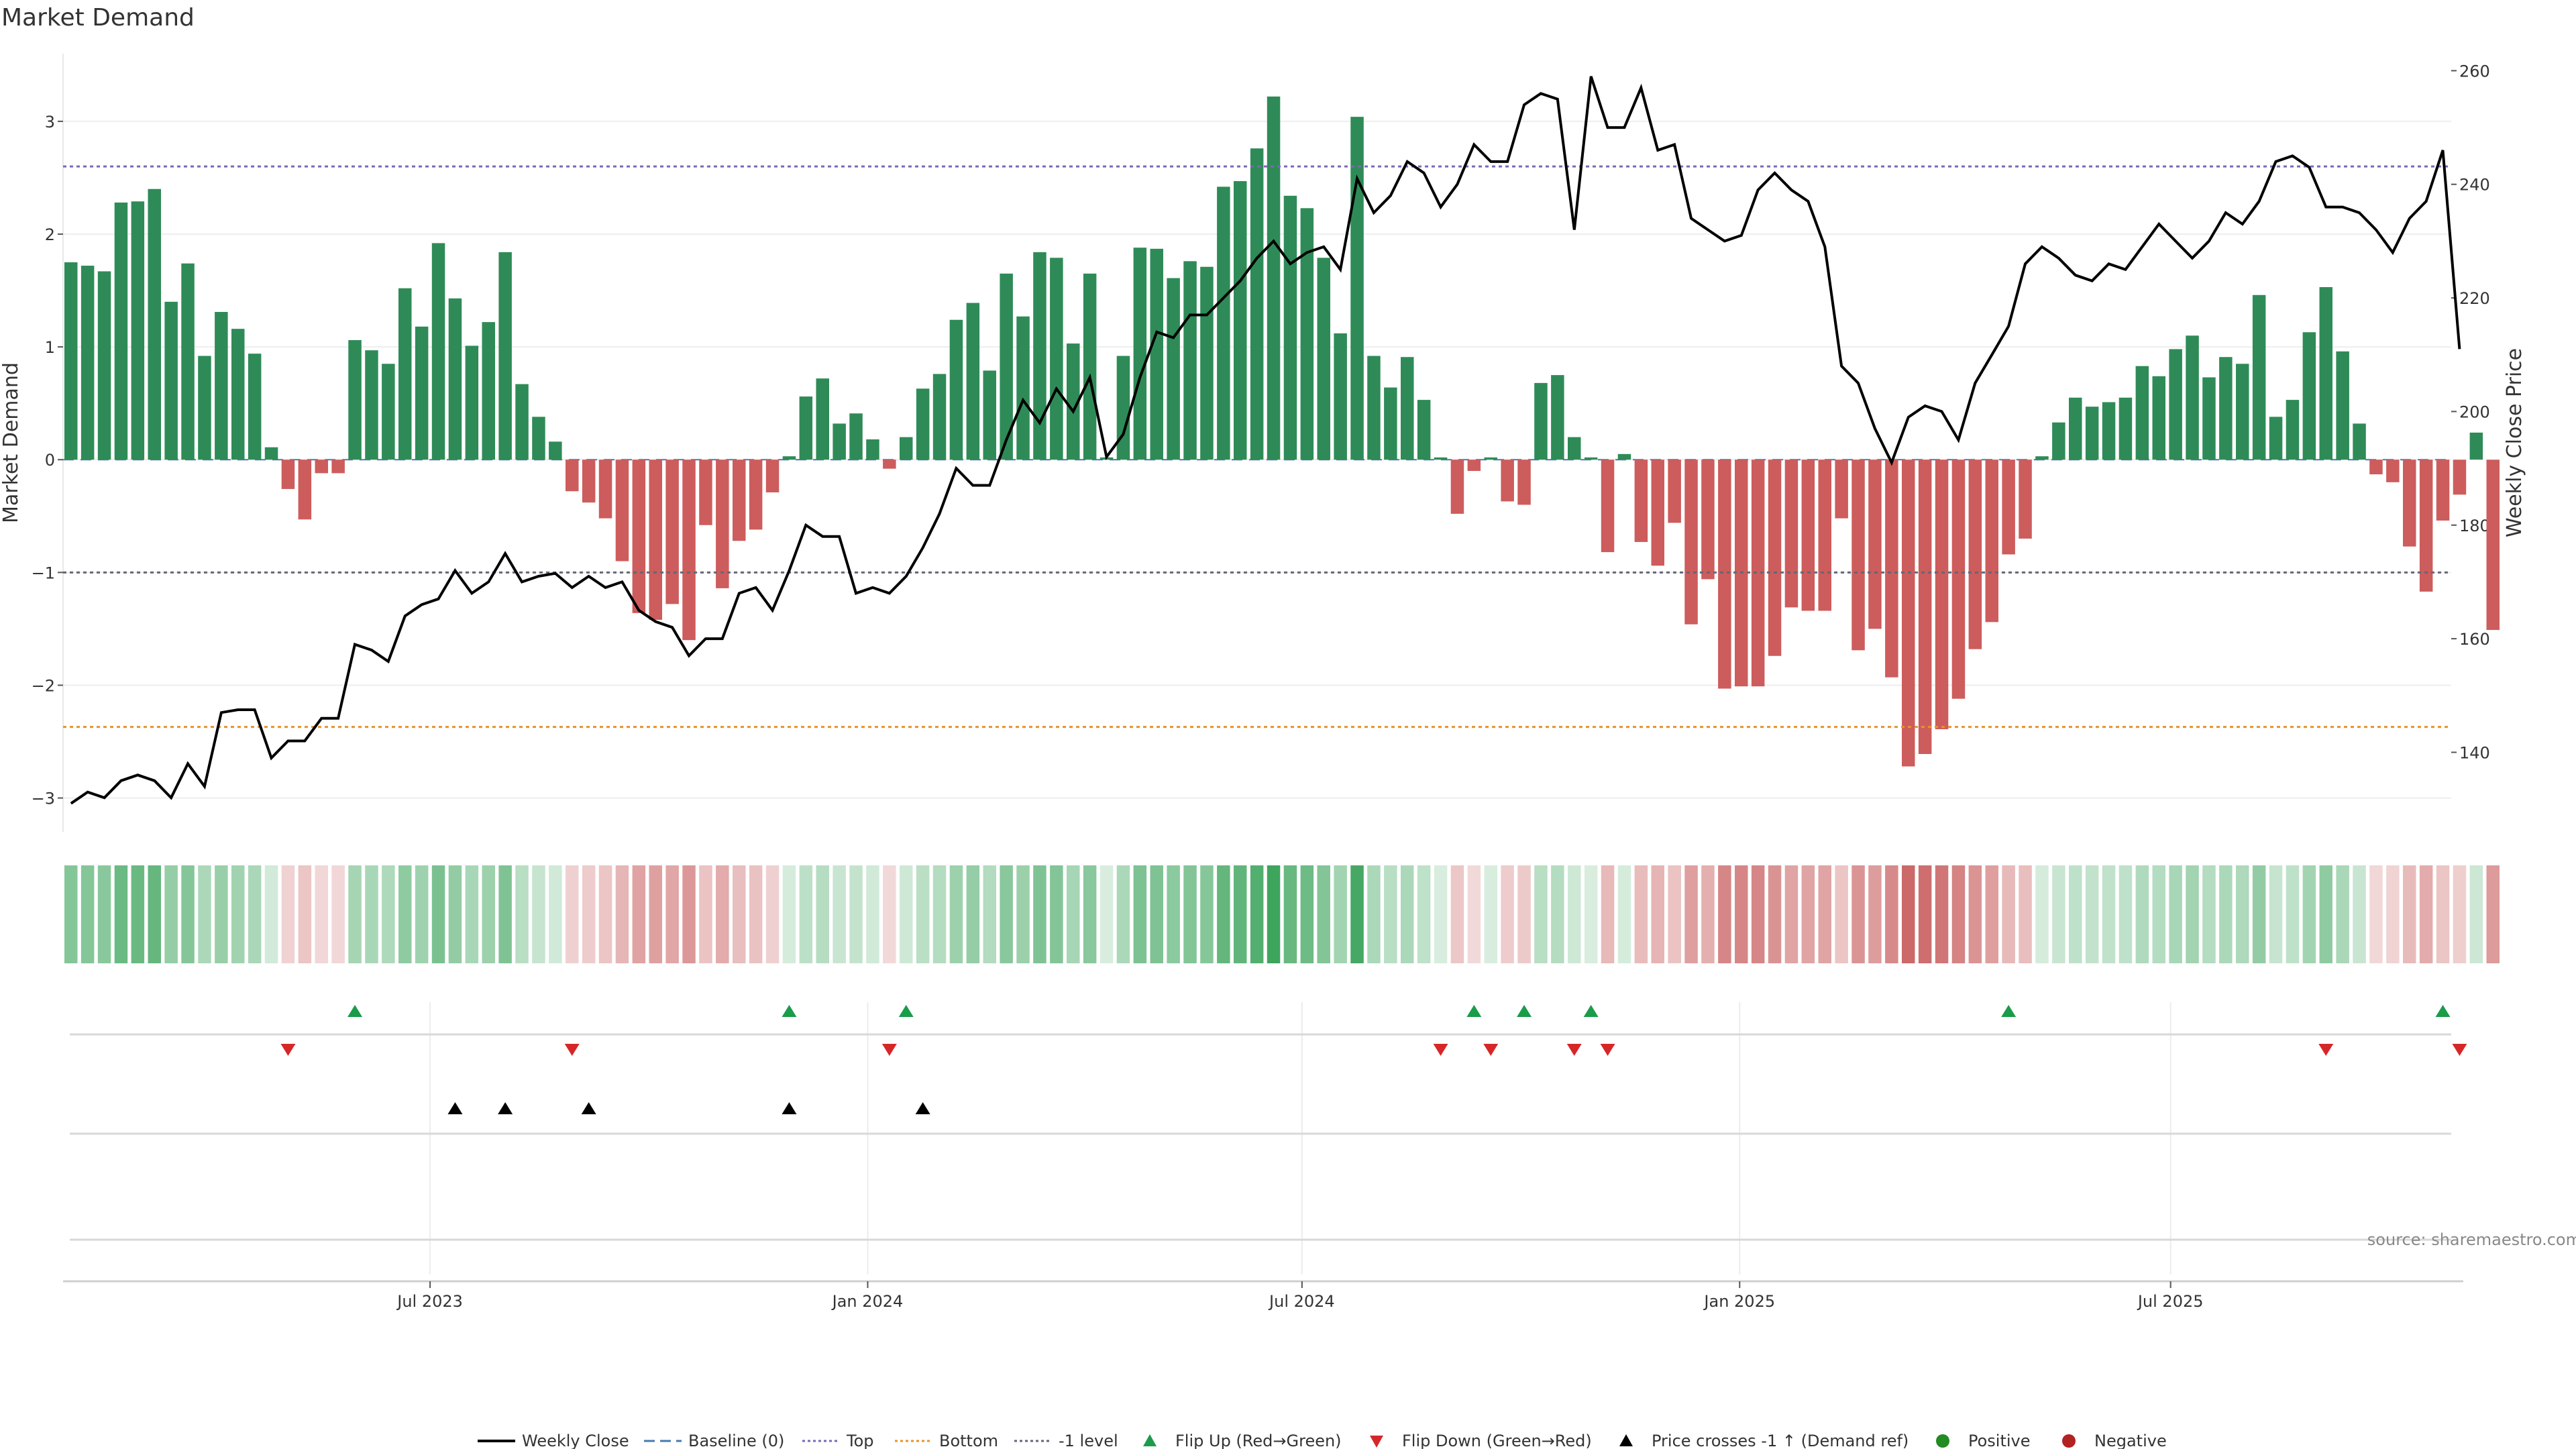 The height and width of the screenshot is (1449, 2576). Describe the element at coordinates (50, 460) in the screenshot. I see `y-tick-label: 0` at that location.